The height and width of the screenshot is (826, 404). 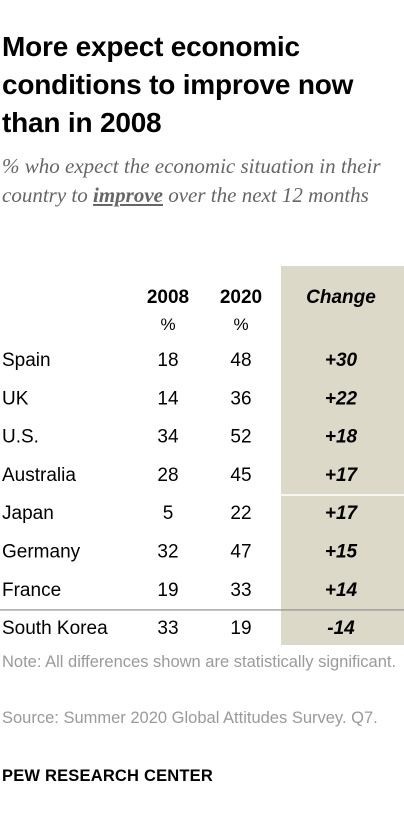 What do you see at coordinates (240, 360) in the screenshot?
I see `cell-2020: 48` at bounding box center [240, 360].